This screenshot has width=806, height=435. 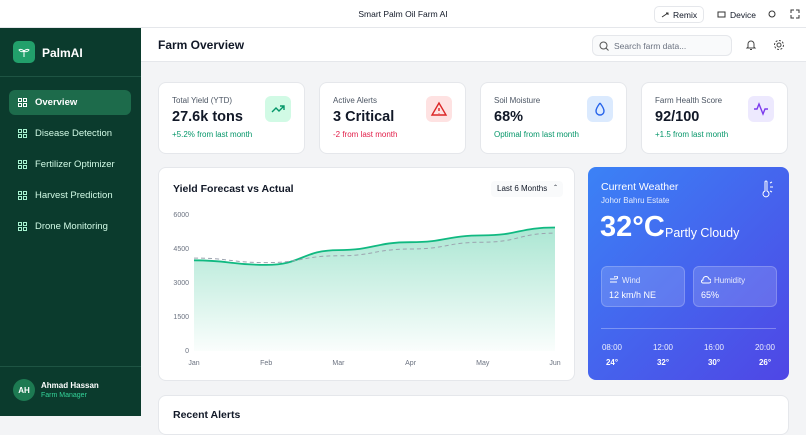 What do you see at coordinates (631, 280) in the screenshot?
I see `wind-label: Wind` at bounding box center [631, 280].